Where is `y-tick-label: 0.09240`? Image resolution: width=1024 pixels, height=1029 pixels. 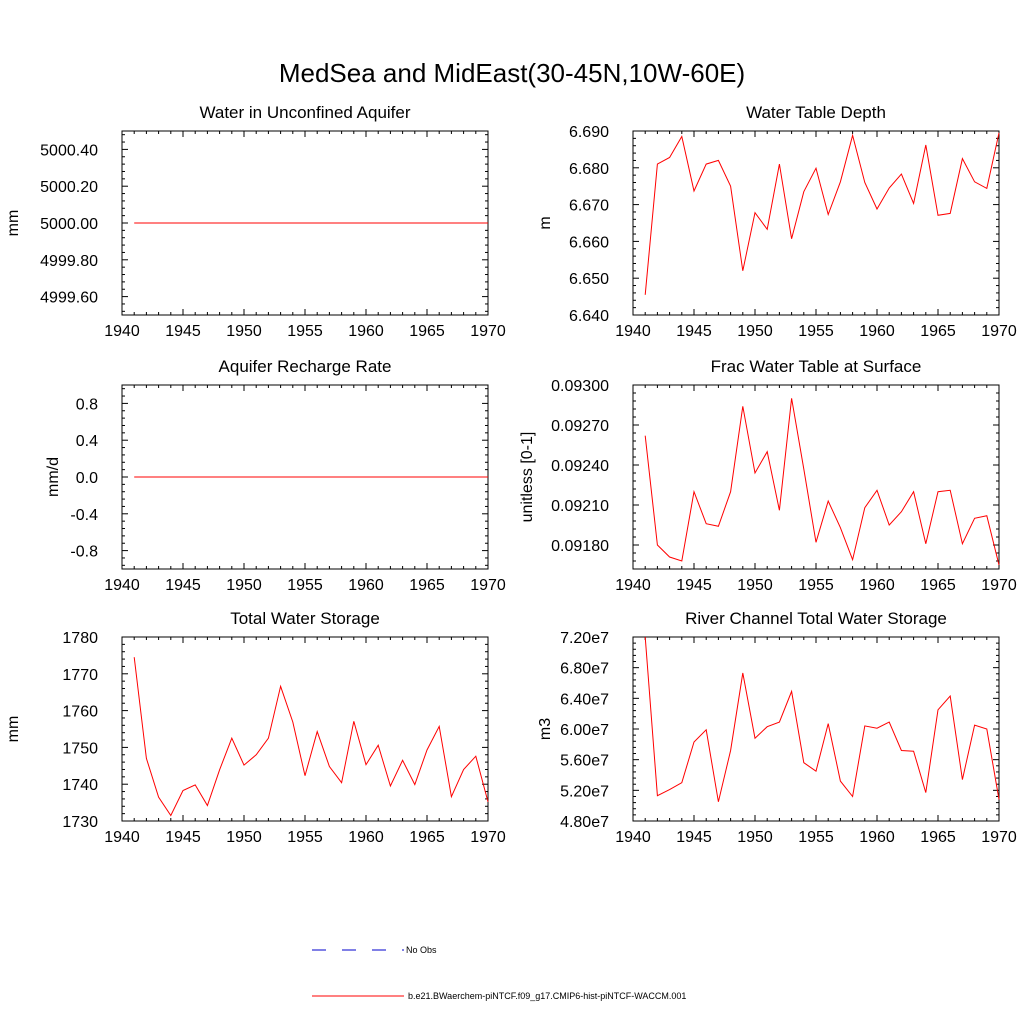
y-tick-label: 0.09240 is located at coordinates (580, 466).